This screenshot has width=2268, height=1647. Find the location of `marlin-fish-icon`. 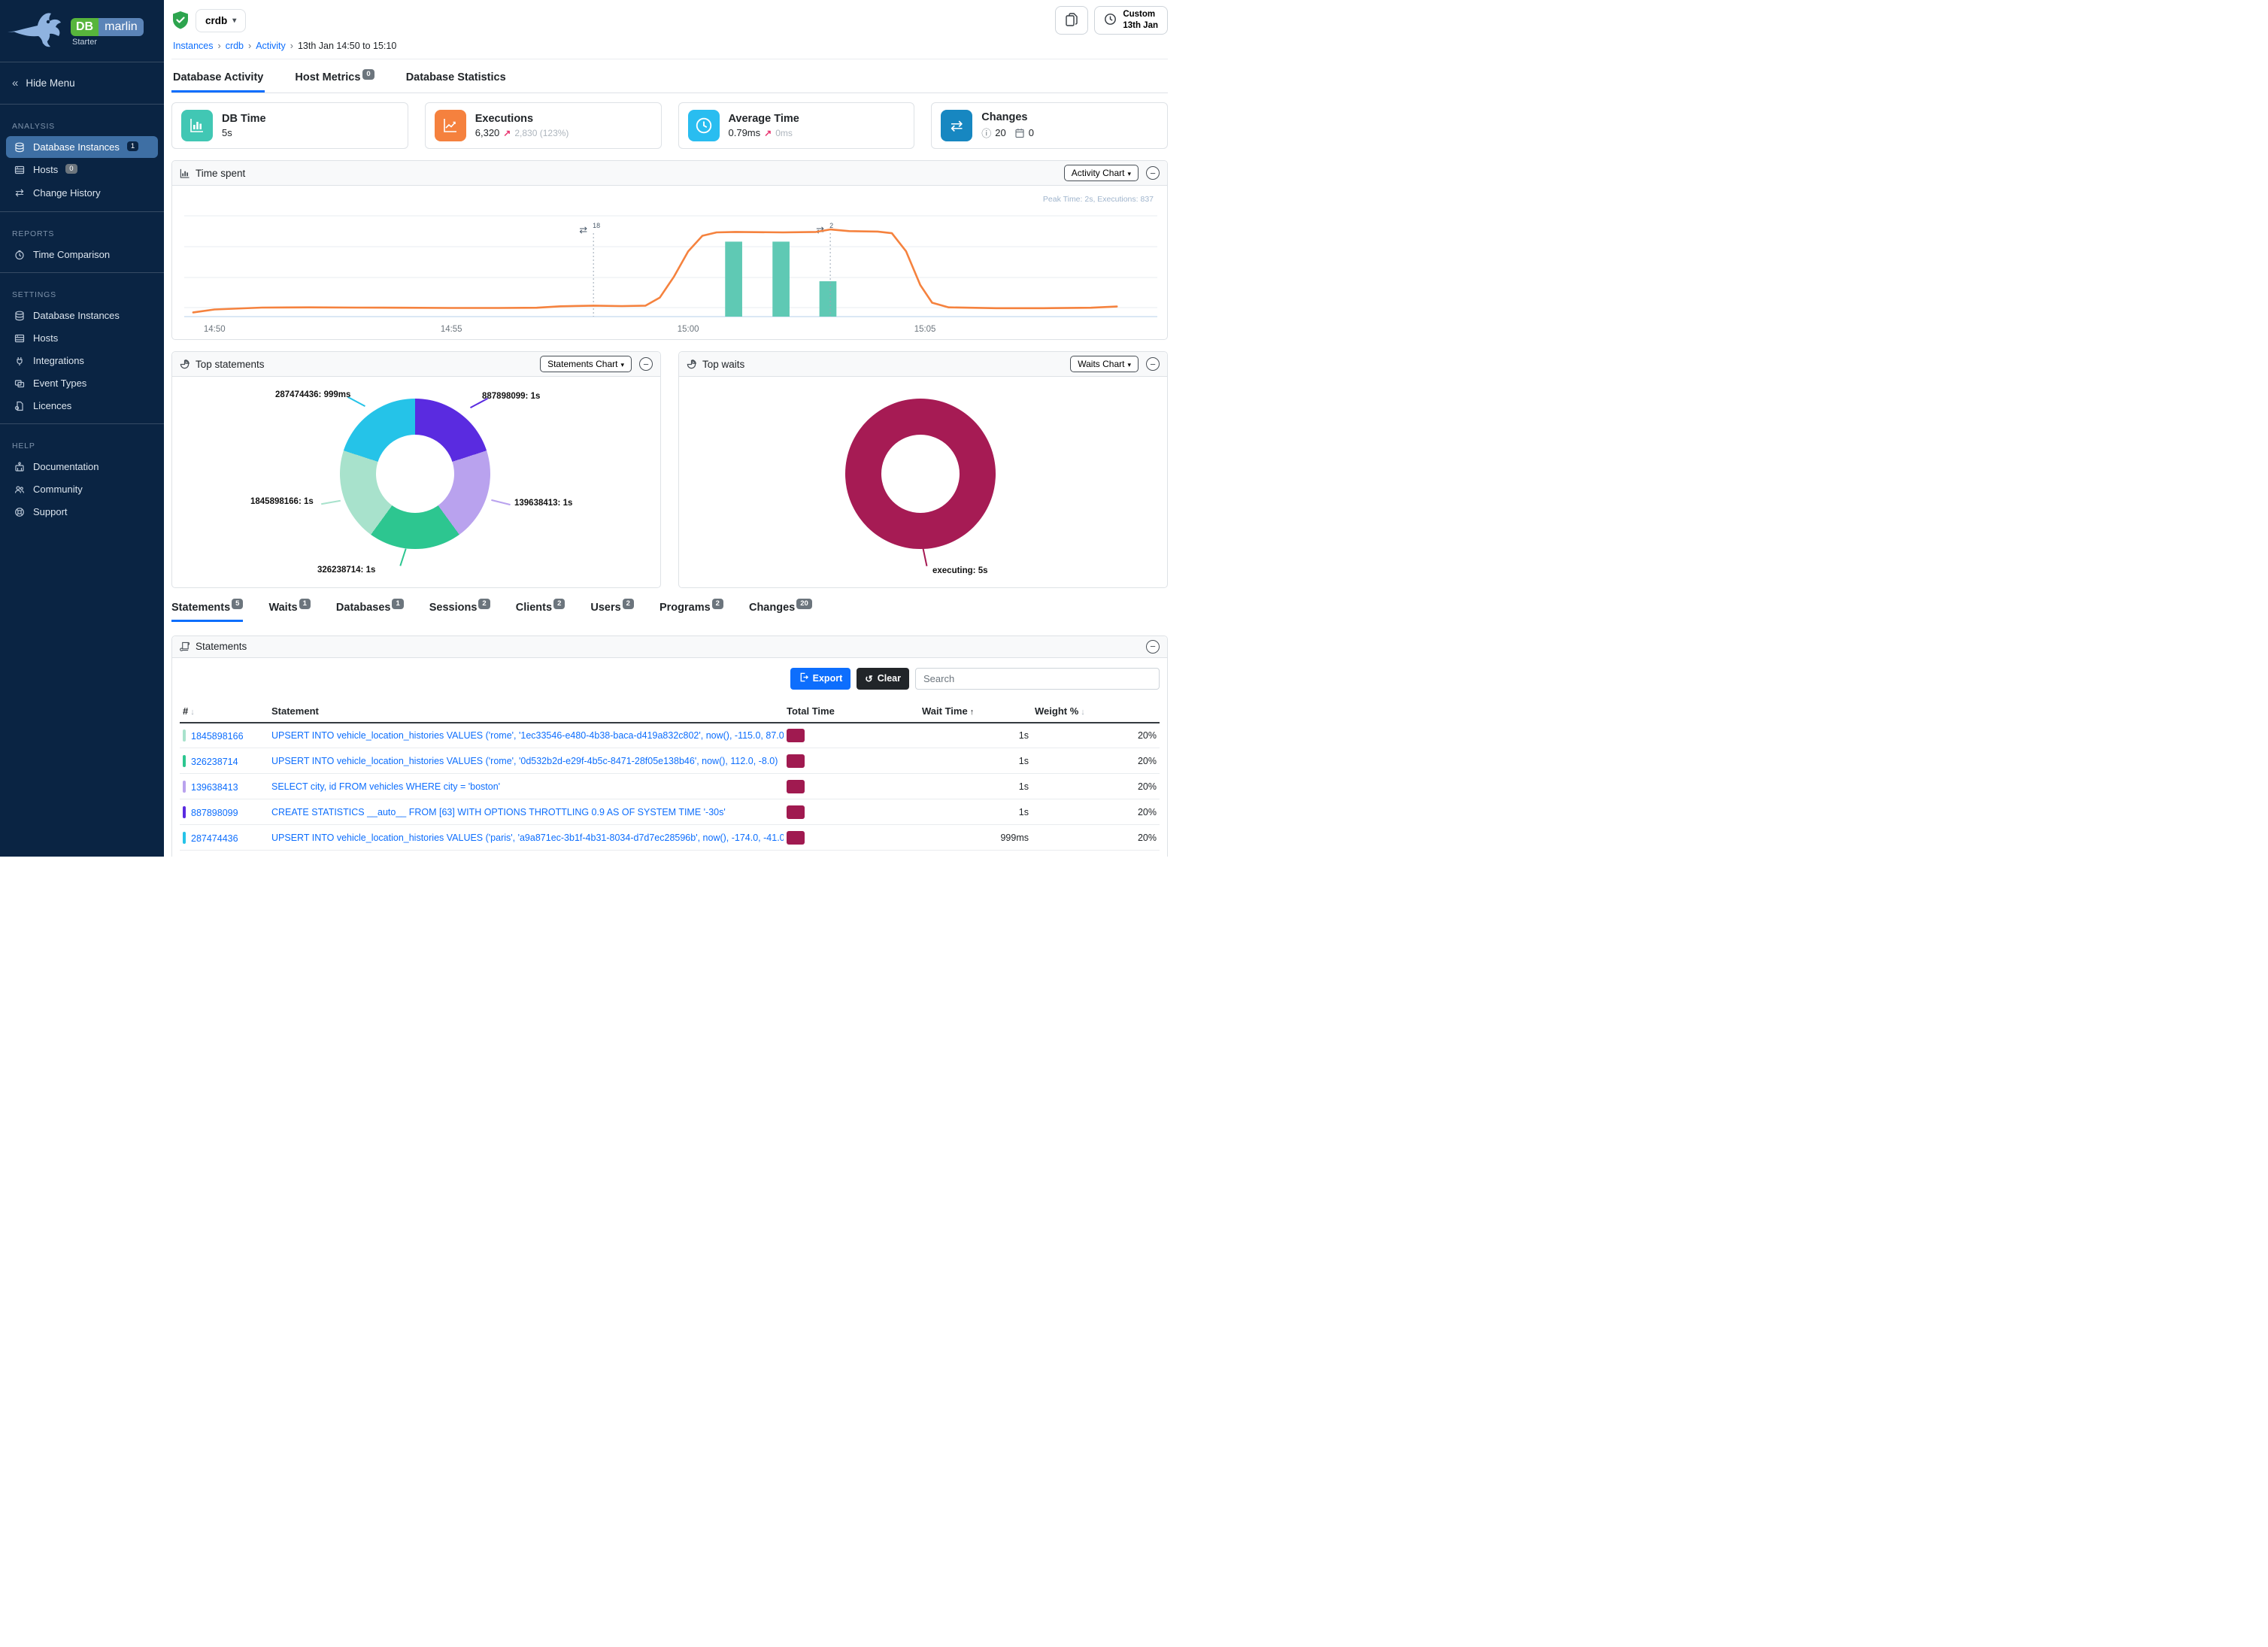

marlin-fish-icon is located at coordinates (38, 30).